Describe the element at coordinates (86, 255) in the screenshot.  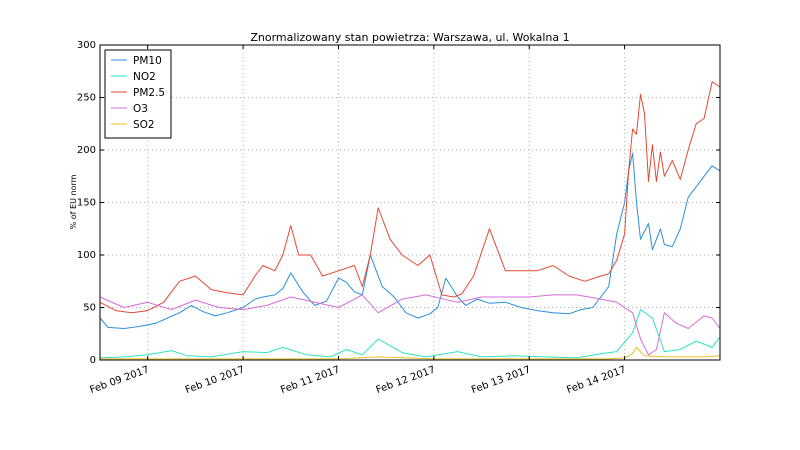
I see `y-tick-label: 100` at that location.